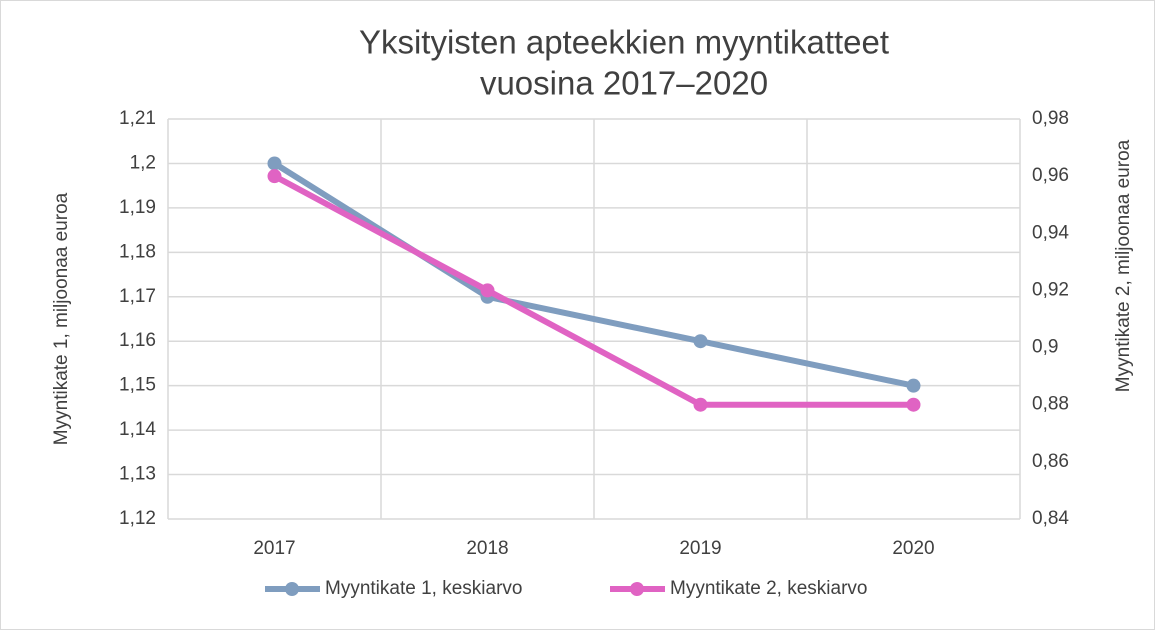 The width and height of the screenshot is (1155, 630). I want to click on chart-title: vuosina 2017–2020, so click(624, 83).